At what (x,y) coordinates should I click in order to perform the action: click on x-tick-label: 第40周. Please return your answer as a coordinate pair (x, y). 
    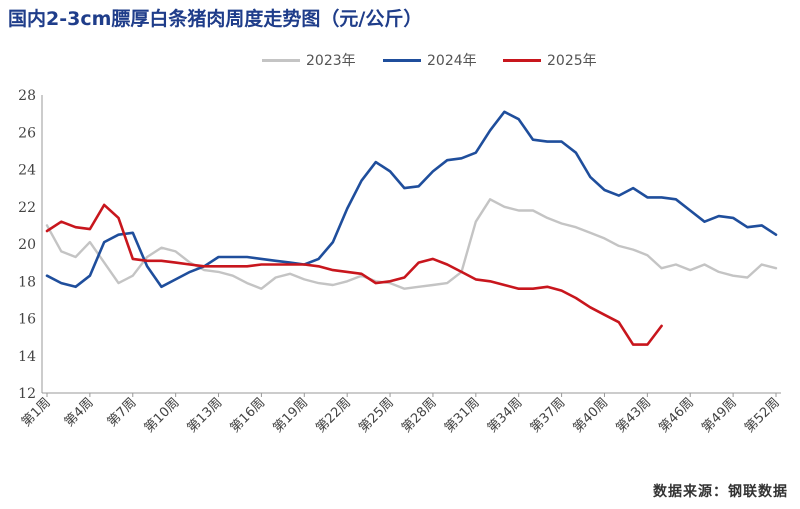
    Looking at the image, I should click on (591, 415).